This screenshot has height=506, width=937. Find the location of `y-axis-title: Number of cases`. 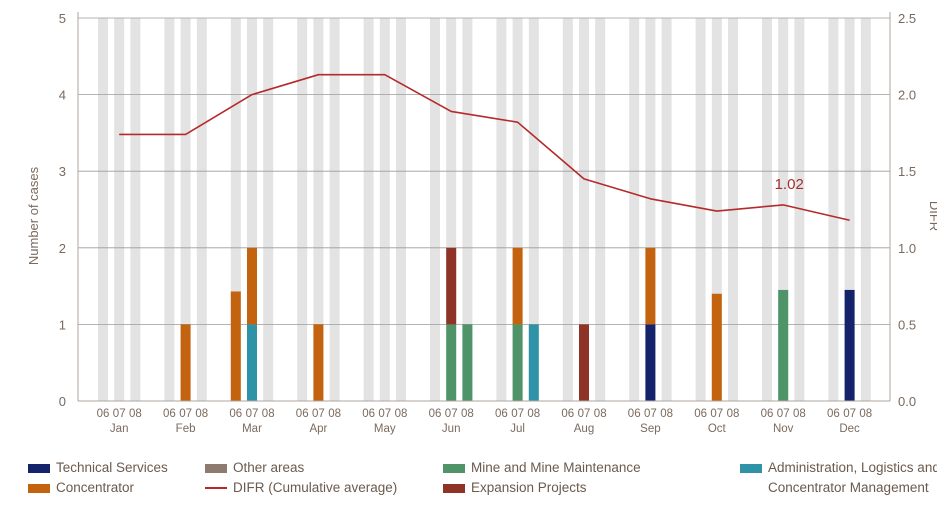

y-axis-title: Number of cases is located at coordinates (33, 215).